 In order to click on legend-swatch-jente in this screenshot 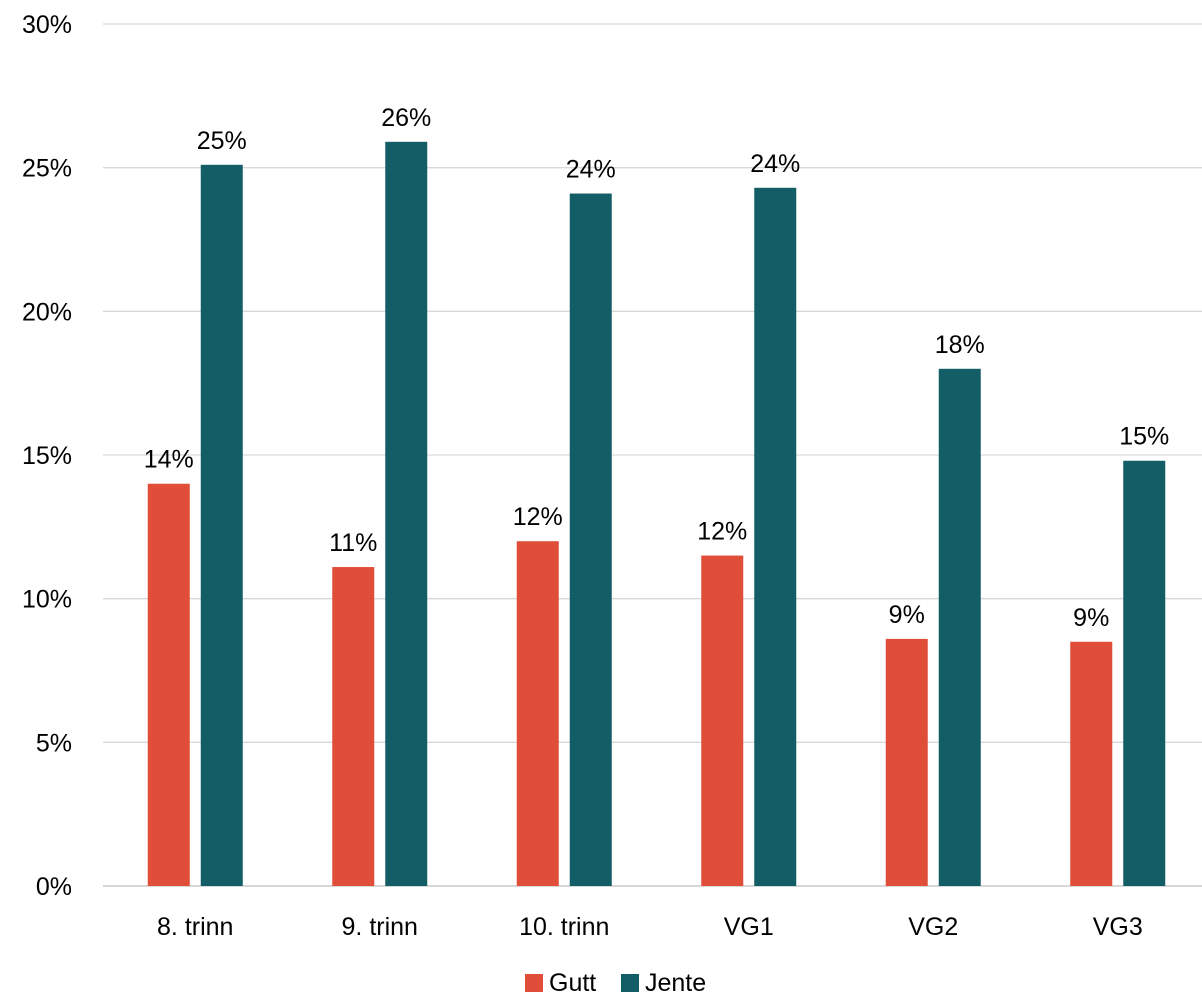, I will do `click(630, 983)`.